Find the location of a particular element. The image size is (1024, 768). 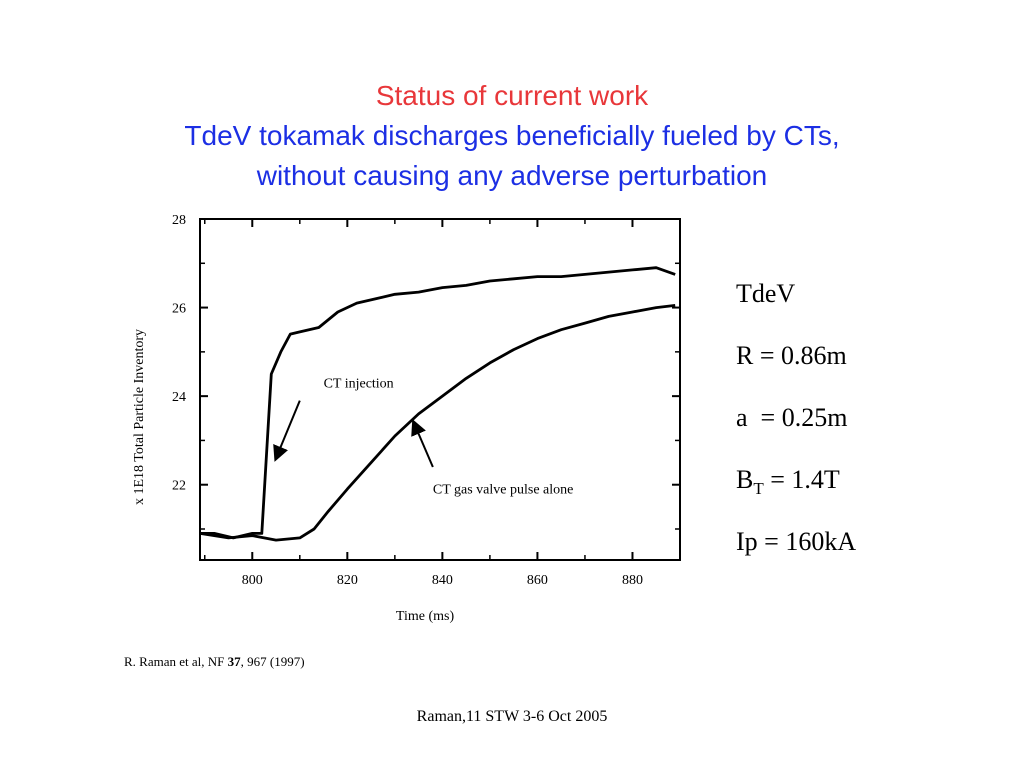

param-toroidal-field: BT = 1.4T is located at coordinates (796, 491).